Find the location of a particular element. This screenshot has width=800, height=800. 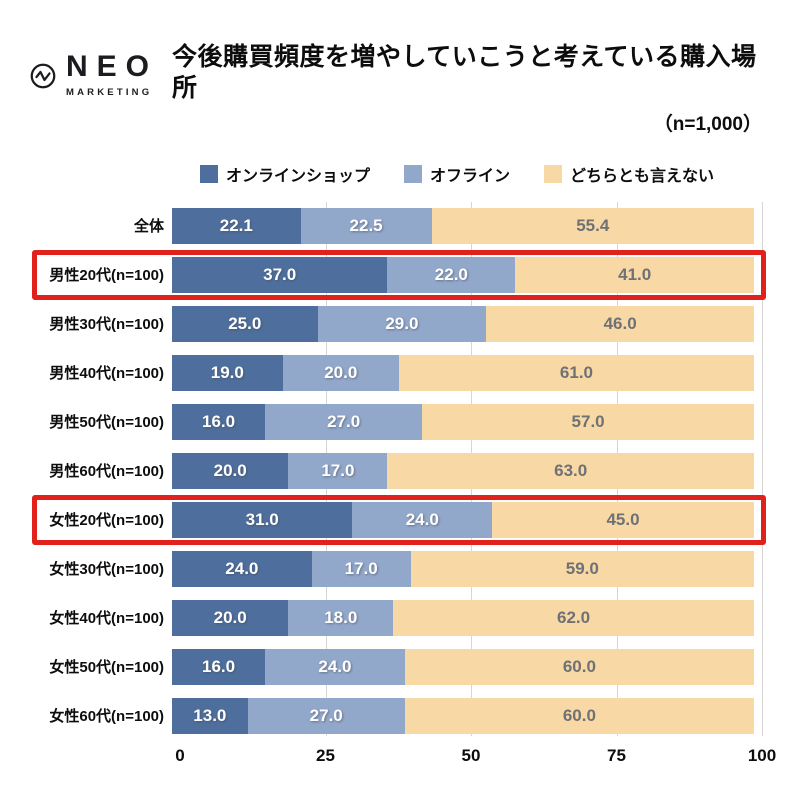

bar-segment-online: 31.0 is located at coordinates (262, 519).